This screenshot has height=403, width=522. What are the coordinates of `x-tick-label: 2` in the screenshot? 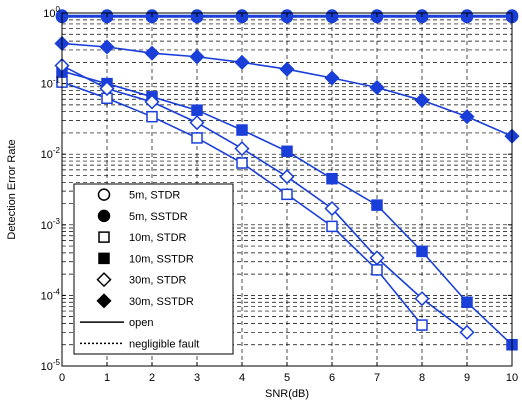 It's located at (152, 378).